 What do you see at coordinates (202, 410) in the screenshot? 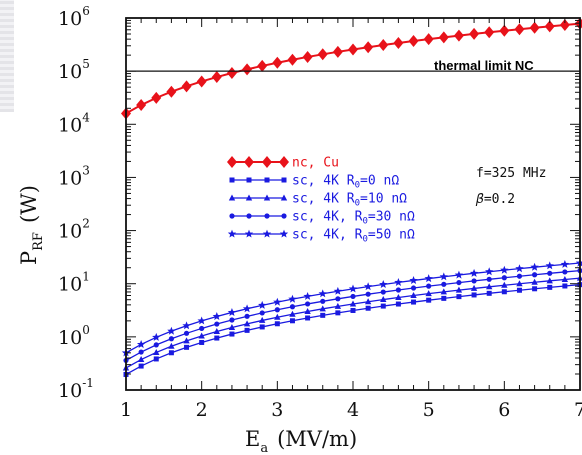
I see `x-tick-label: 2` at bounding box center [202, 410].